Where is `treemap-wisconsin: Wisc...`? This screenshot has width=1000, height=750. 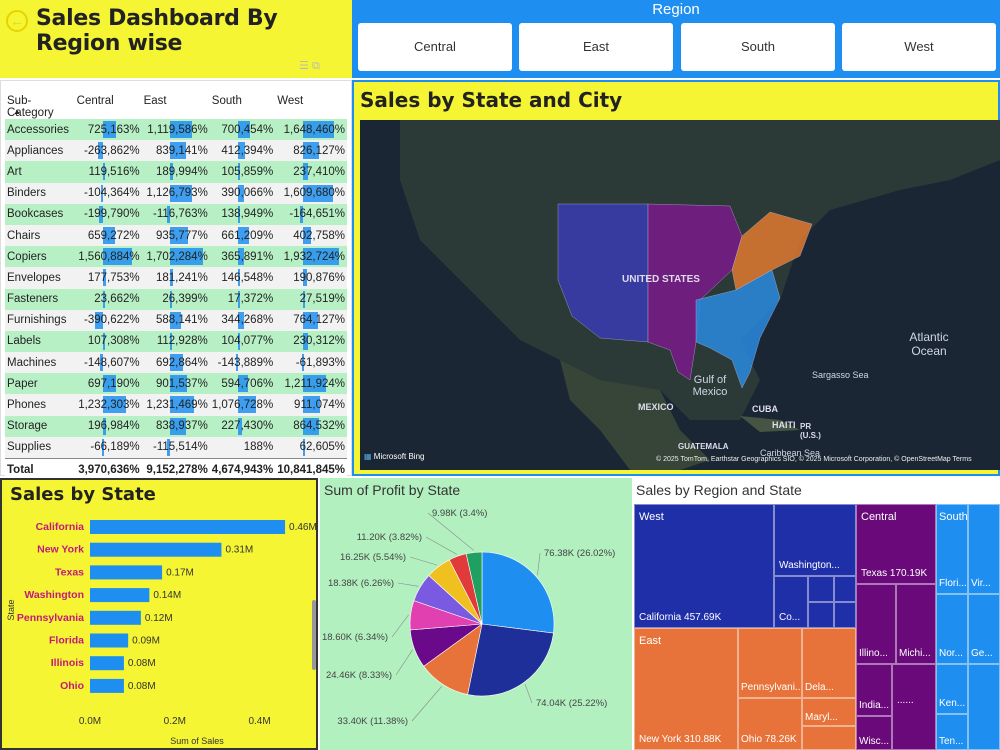 treemap-wisconsin: Wisc... is located at coordinates (874, 733).